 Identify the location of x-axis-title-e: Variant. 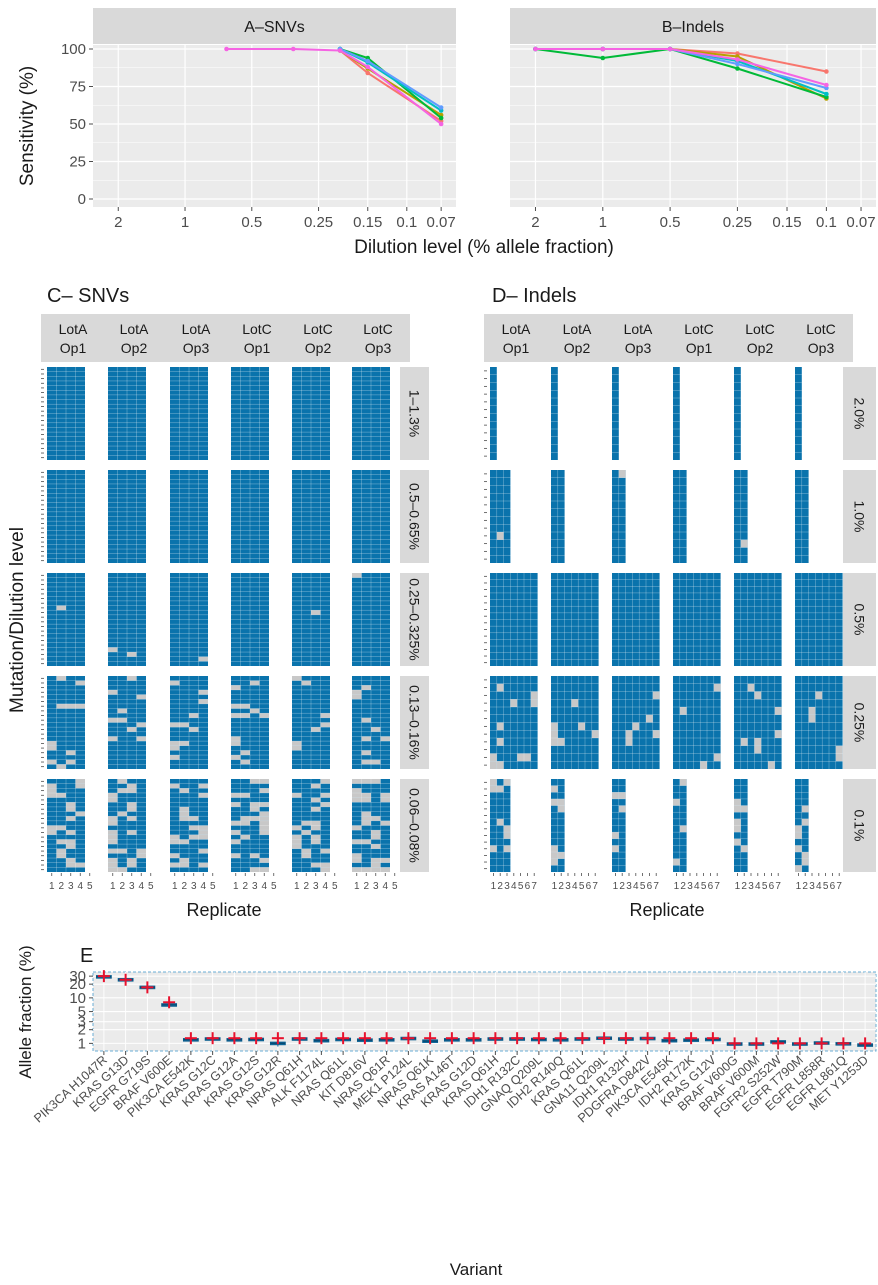
(476, 1269).